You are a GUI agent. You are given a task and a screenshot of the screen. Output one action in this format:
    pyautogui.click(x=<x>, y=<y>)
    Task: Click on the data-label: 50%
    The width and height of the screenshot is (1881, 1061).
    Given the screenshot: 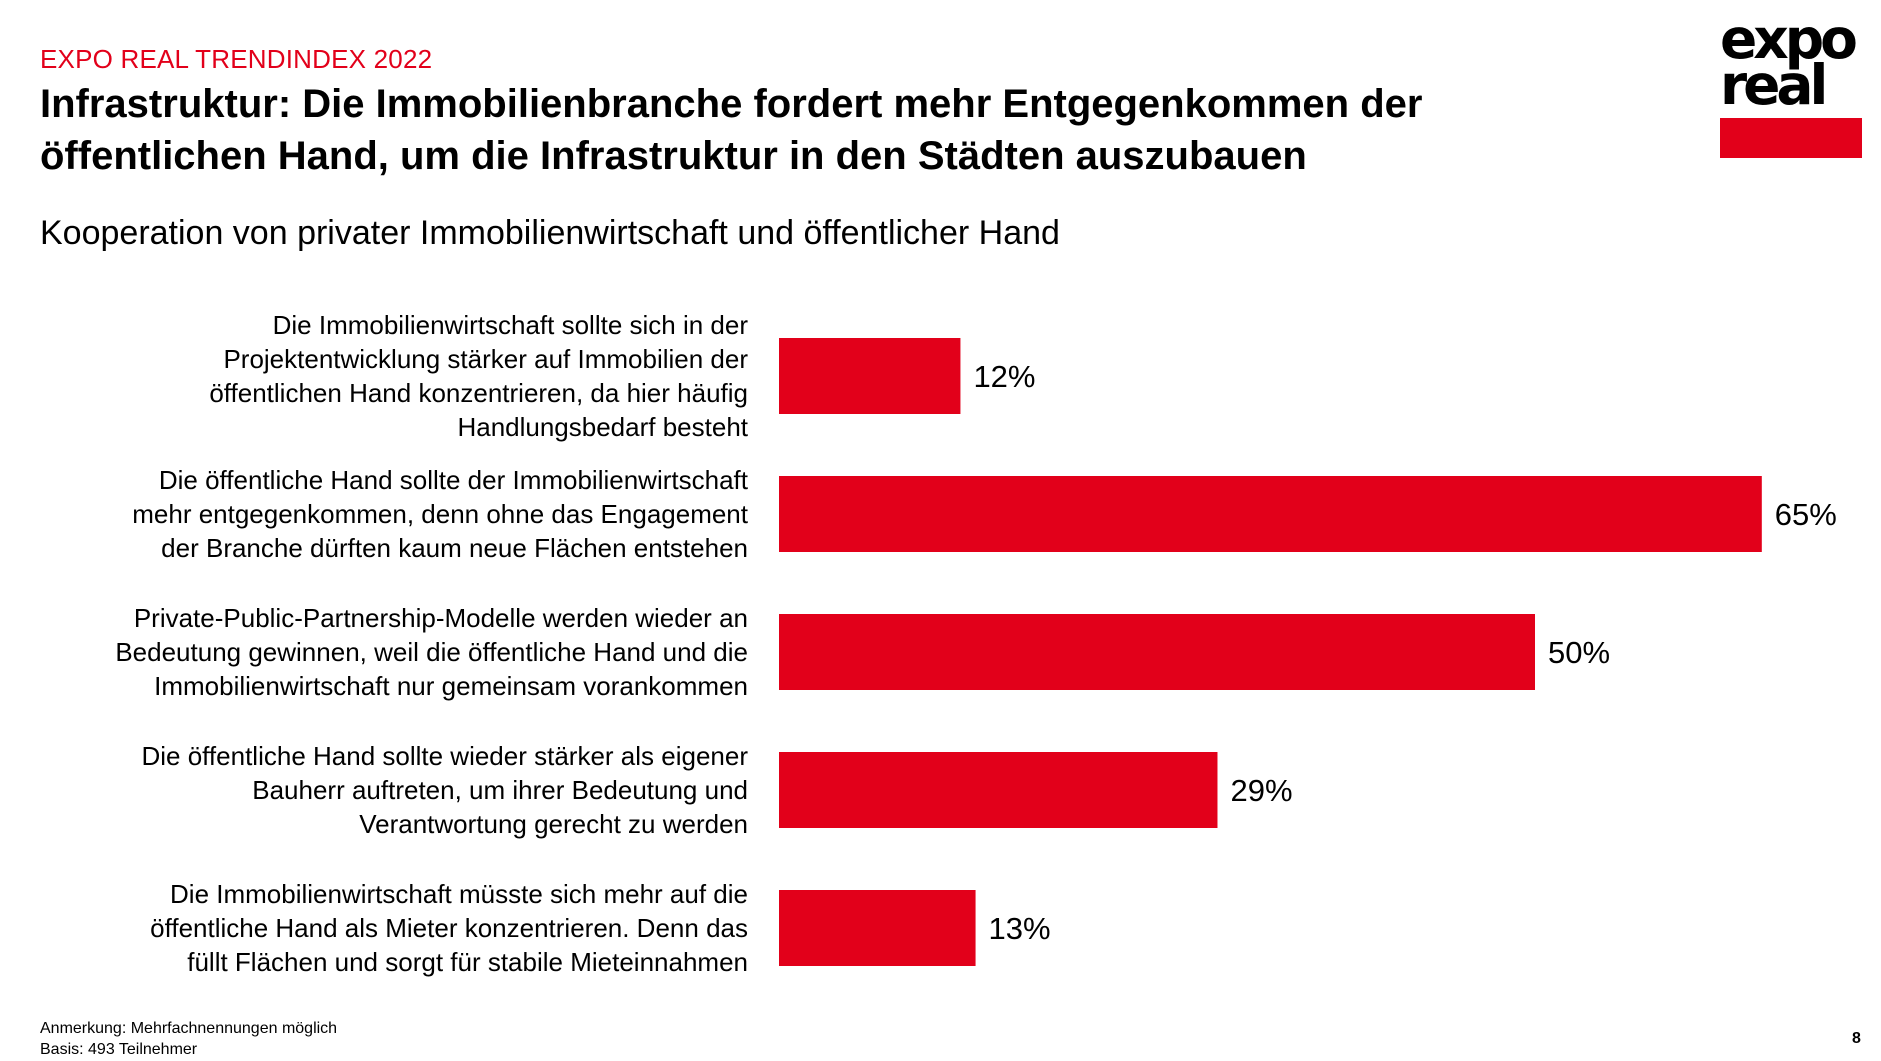 What is the action you would take?
    pyautogui.click(x=1579, y=652)
    